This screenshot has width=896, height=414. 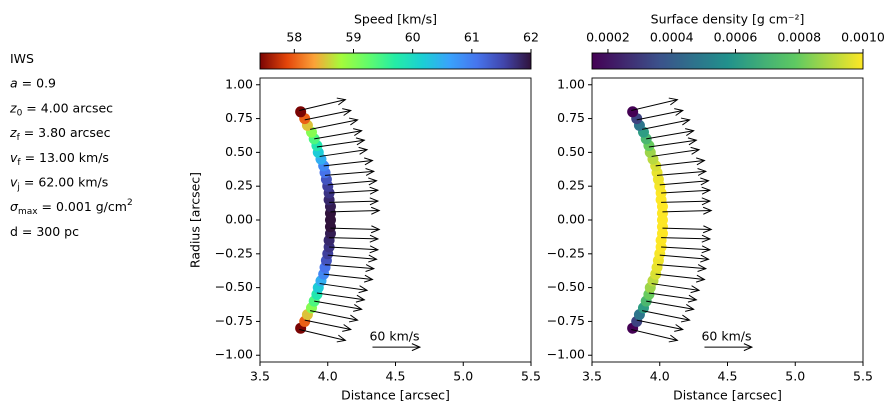 What do you see at coordinates (354, 37) in the screenshot?
I see `colorbar-tick-label: 59` at bounding box center [354, 37].